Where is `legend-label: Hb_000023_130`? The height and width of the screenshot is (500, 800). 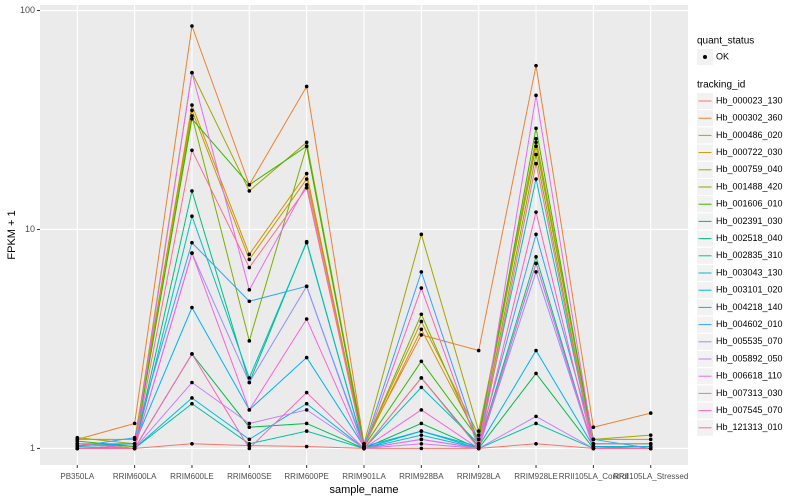
legend-label: Hb_000023_130 is located at coordinates (749, 100).